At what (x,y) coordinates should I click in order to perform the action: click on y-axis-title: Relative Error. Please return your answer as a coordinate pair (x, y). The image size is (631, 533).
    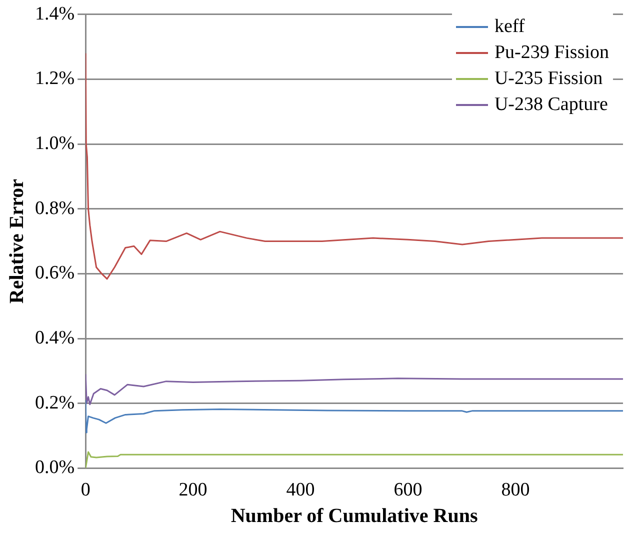
    Looking at the image, I should click on (17, 241).